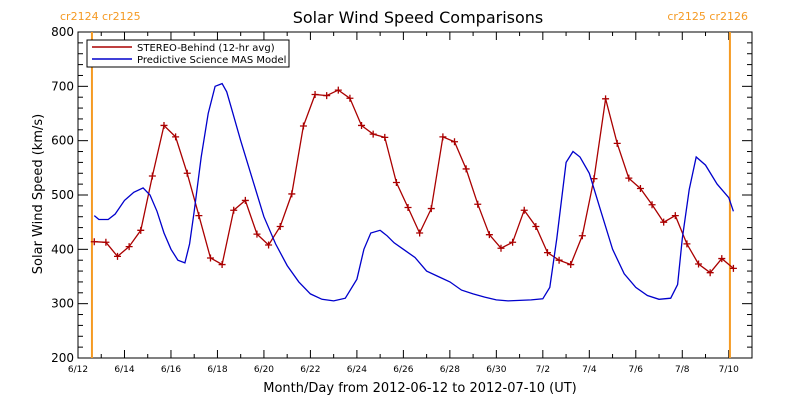 This screenshot has height=400, width=800. What do you see at coordinates (62, 249) in the screenshot?
I see `y-tick-label: 400` at bounding box center [62, 249].